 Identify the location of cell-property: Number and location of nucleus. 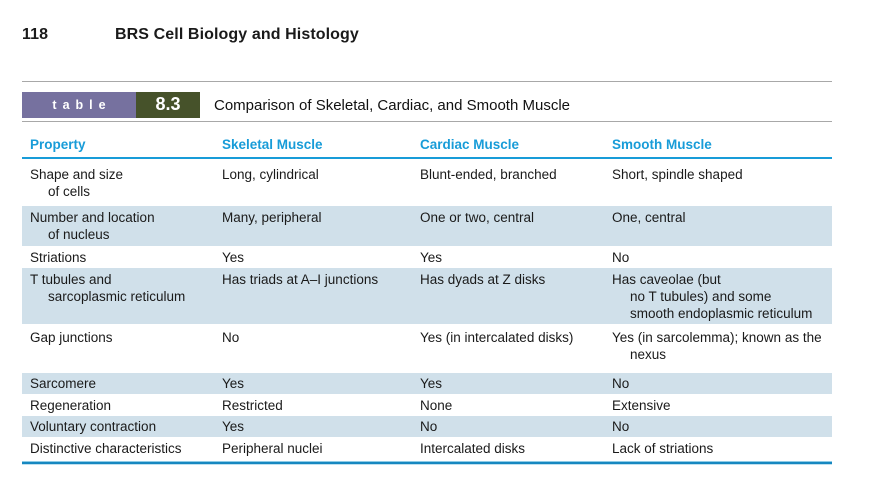
(92, 226).